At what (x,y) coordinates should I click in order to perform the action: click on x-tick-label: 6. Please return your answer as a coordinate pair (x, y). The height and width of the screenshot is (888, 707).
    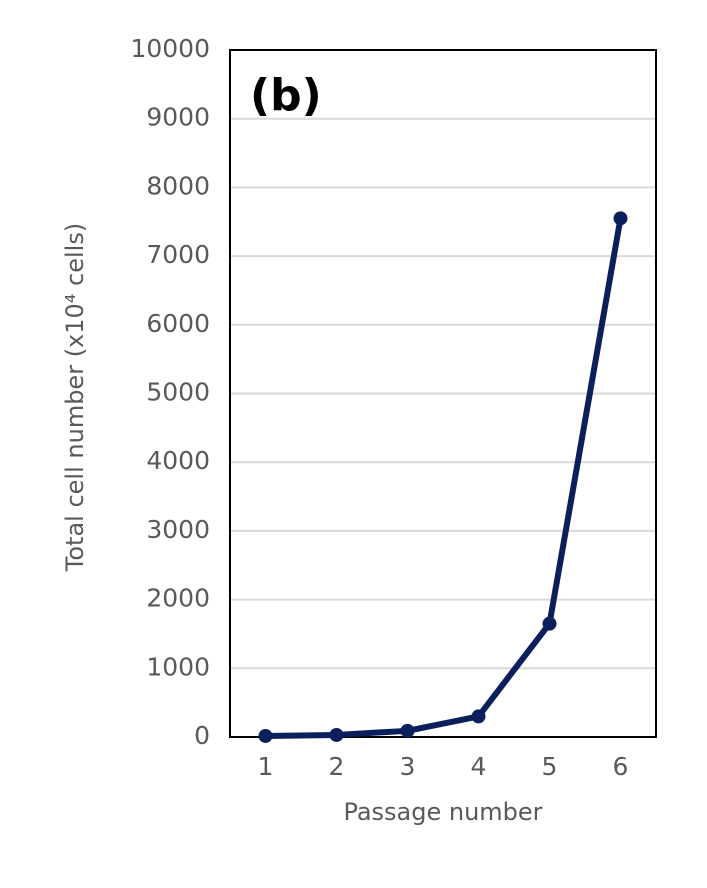
    Looking at the image, I should click on (621, 766).